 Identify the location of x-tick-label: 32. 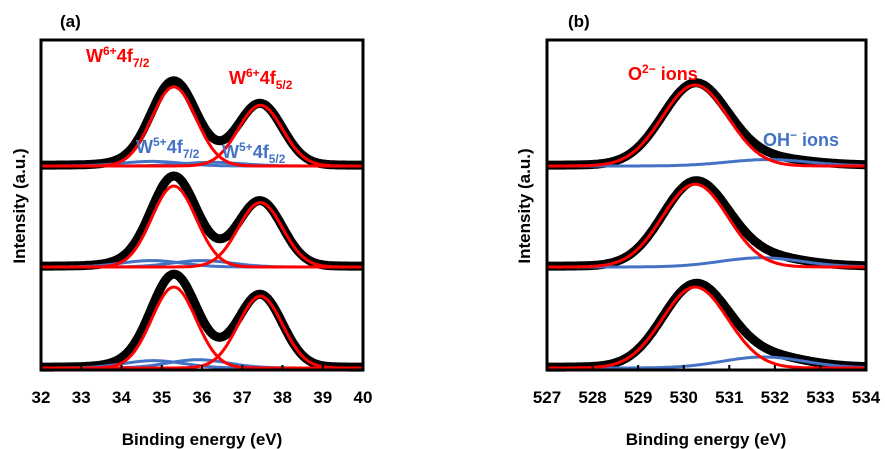
(41, 397).